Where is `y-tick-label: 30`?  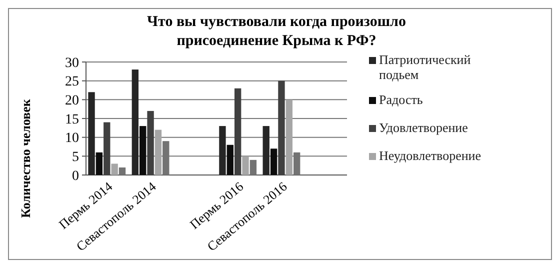
y-tick-label: 30 is located at coordinates (72, 63).